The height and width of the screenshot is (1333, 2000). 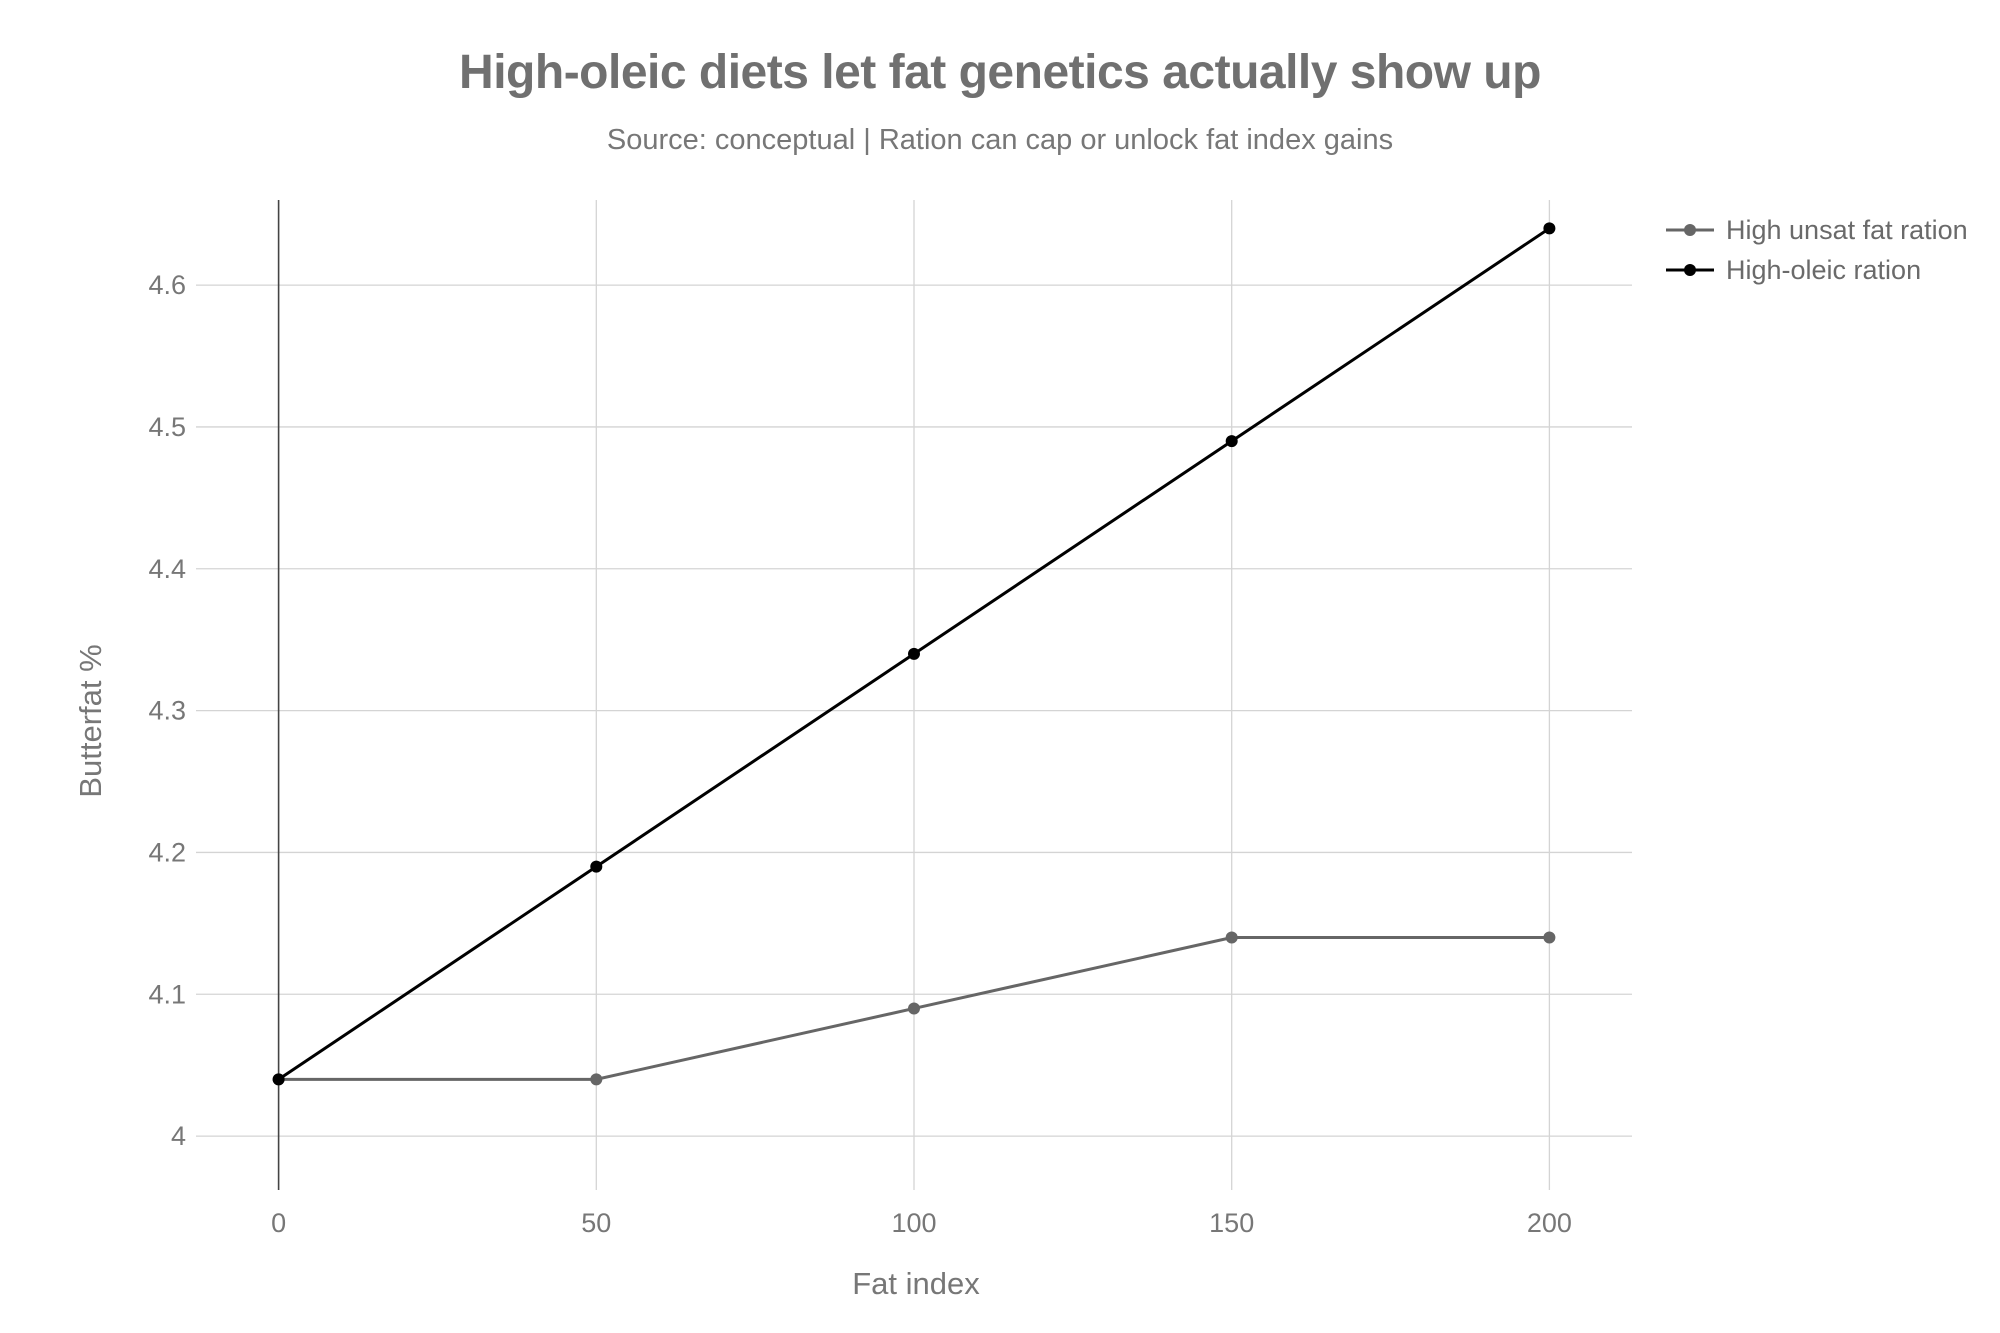 What do you see at coordinates (916, 1283) in the screenshot?
I see `x-axis-title: Fat index` at bounding box center [916, 1283].